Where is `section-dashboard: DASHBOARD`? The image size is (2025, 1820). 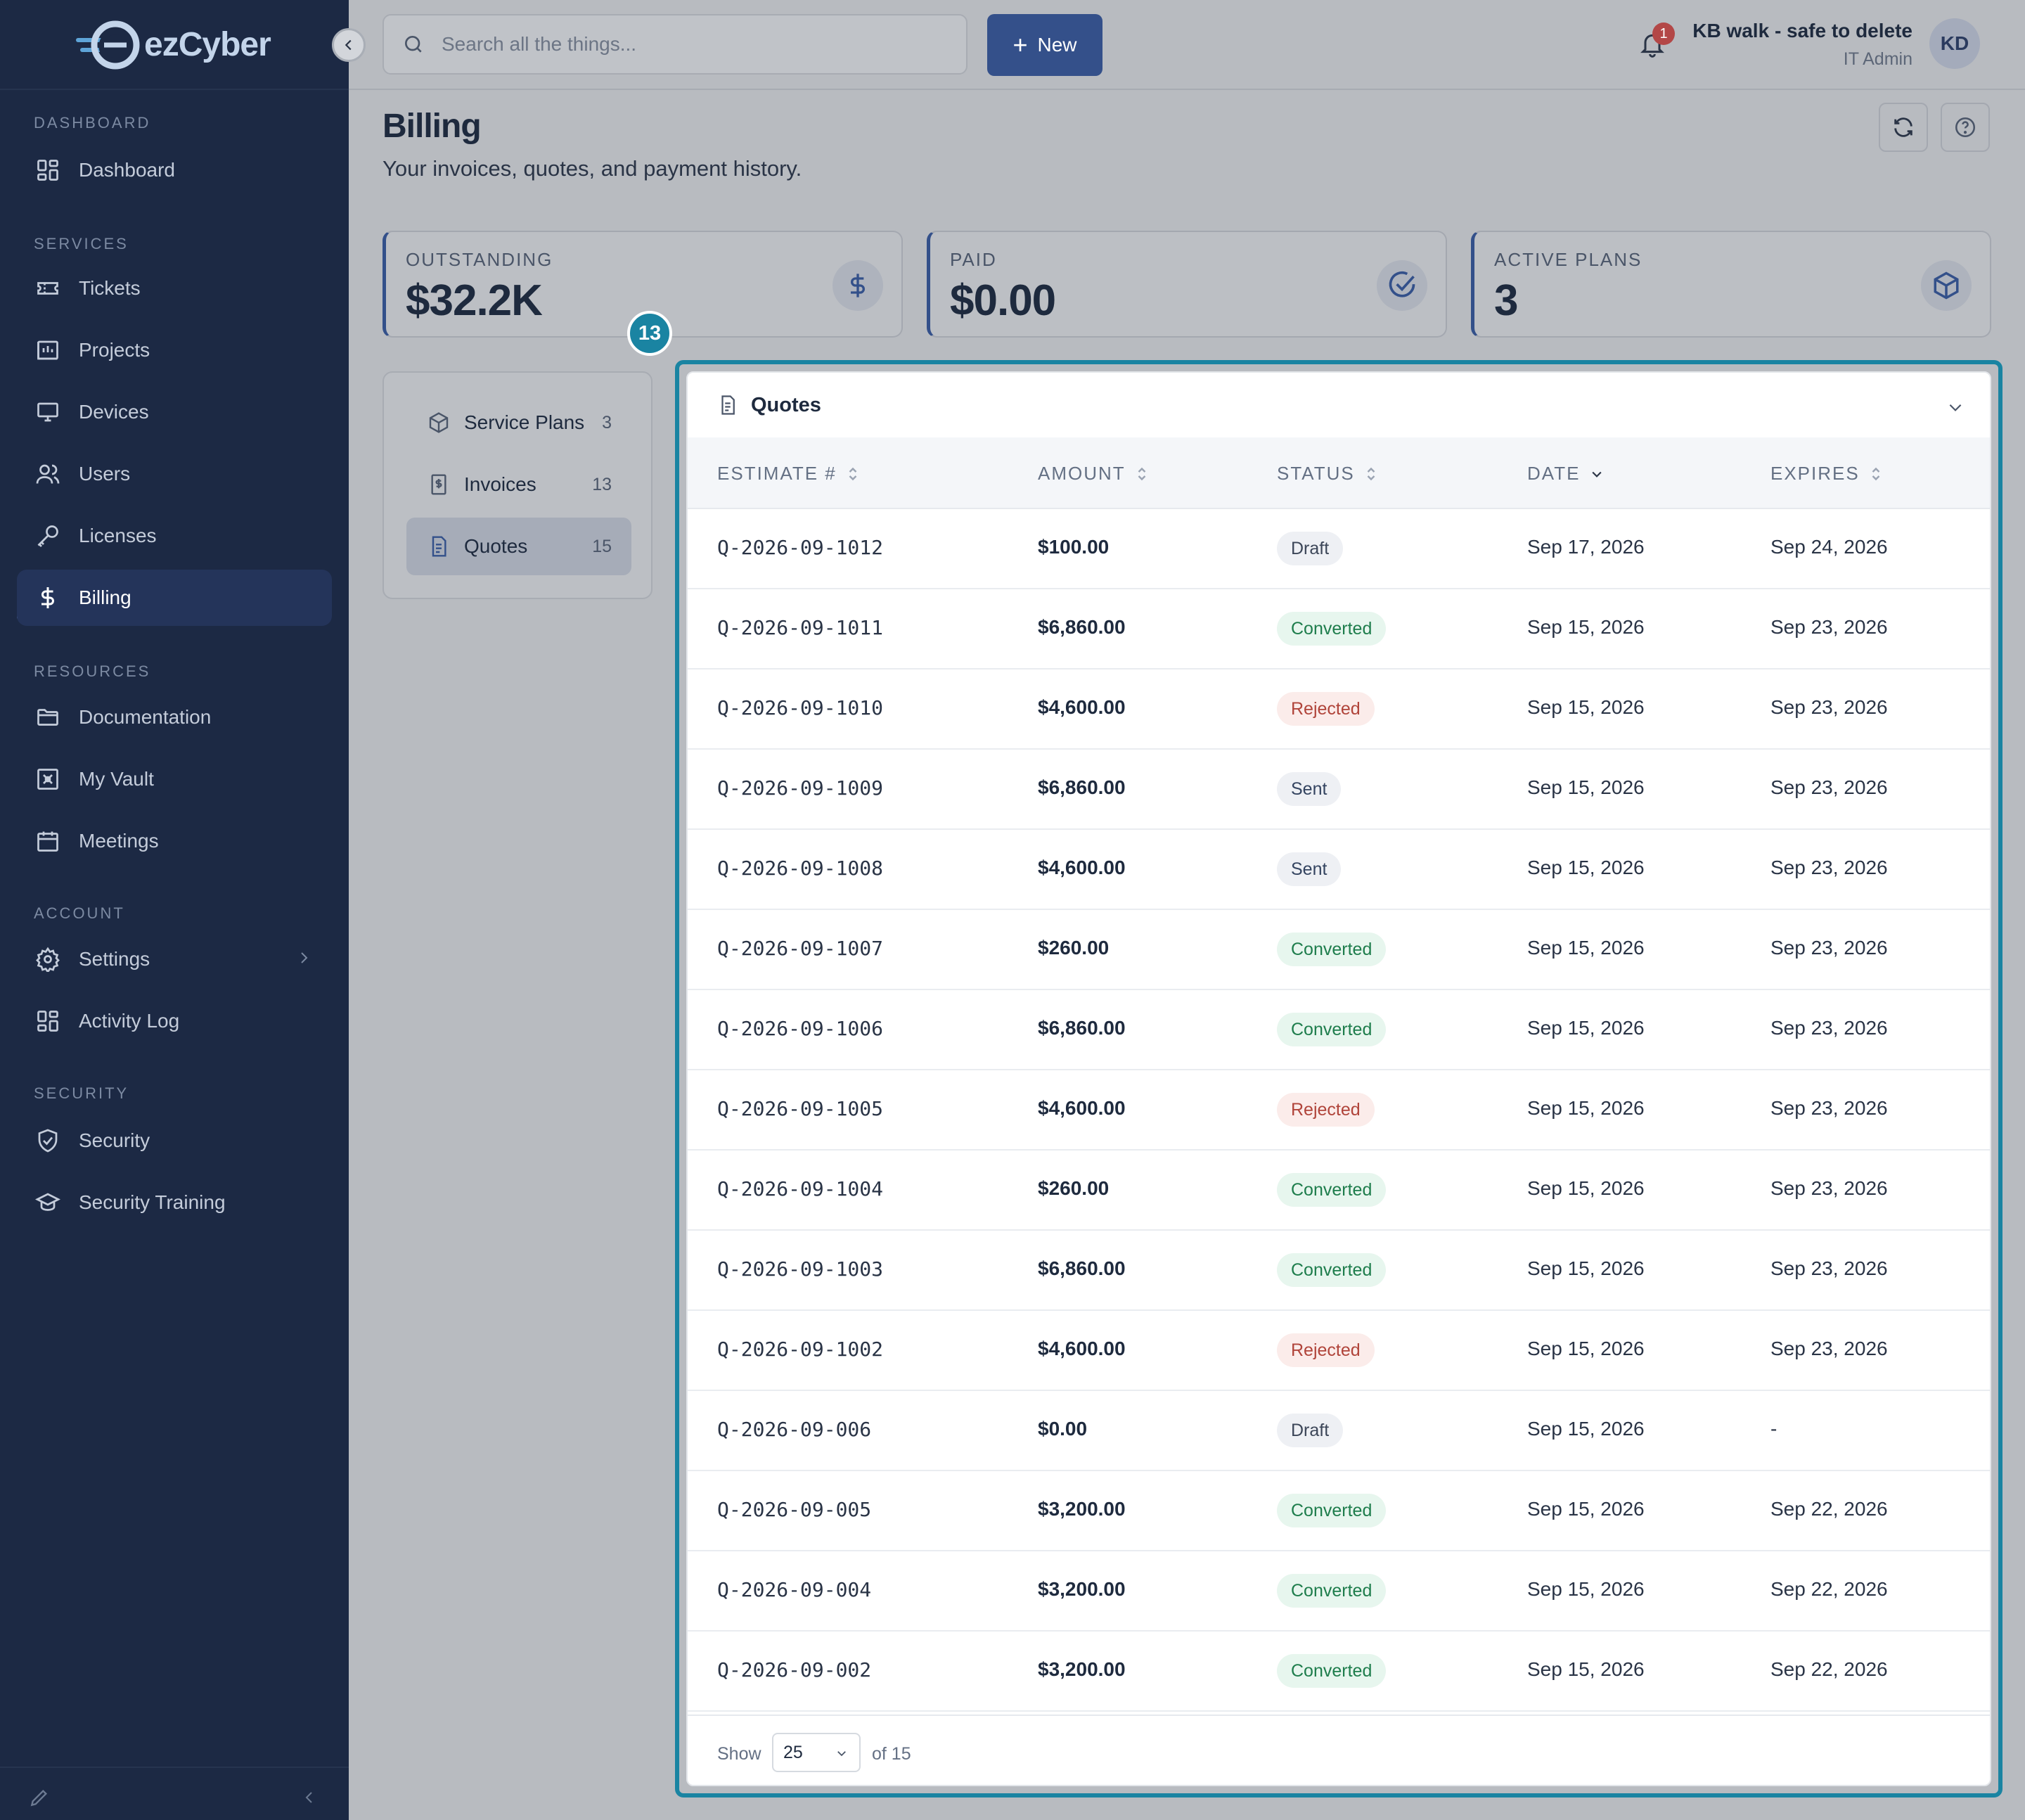
section-dashboard: DASHBOARD is located at coordinates (93, 123).